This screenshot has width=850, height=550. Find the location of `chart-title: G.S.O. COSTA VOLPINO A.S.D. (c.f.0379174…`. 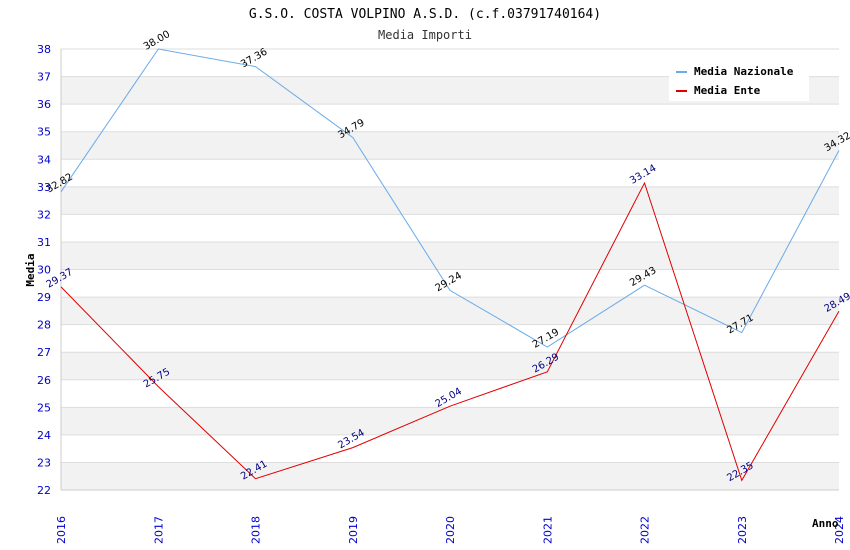

chart-title: G.S.O. COSTA VOLPINO A.S.D. (c.f.0379174… is located at coordinates (425, 14).